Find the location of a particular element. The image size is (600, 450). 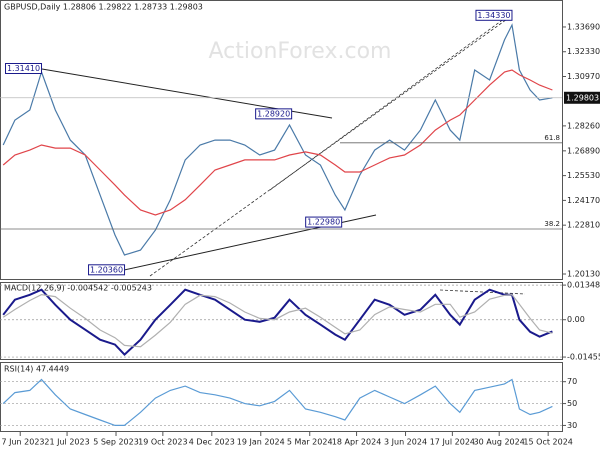

x-tick-label: 4 Dec 2023 is located at coordinates (212, 442).